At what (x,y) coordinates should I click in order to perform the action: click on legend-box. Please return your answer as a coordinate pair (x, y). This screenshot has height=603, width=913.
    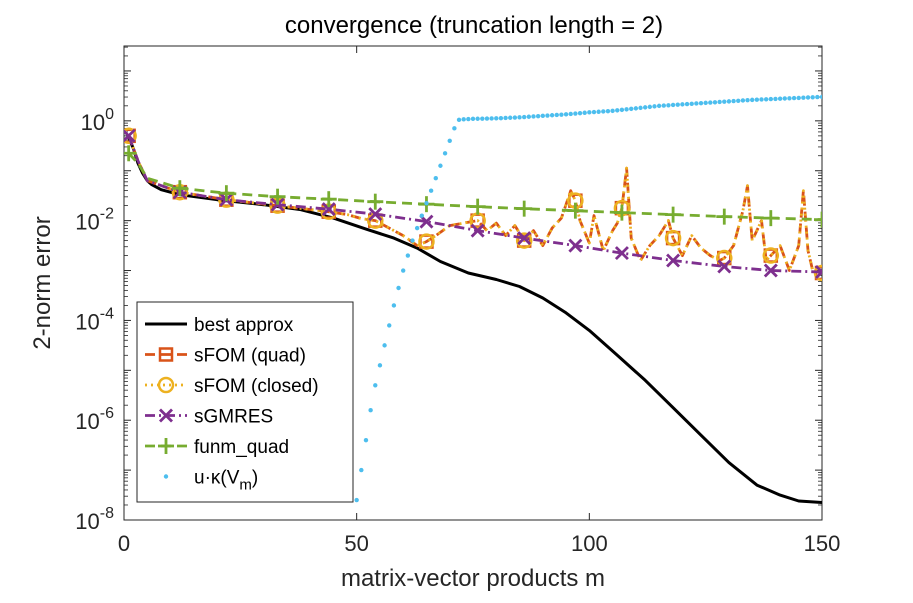
    Looking at the image, I should click on (245, 402).